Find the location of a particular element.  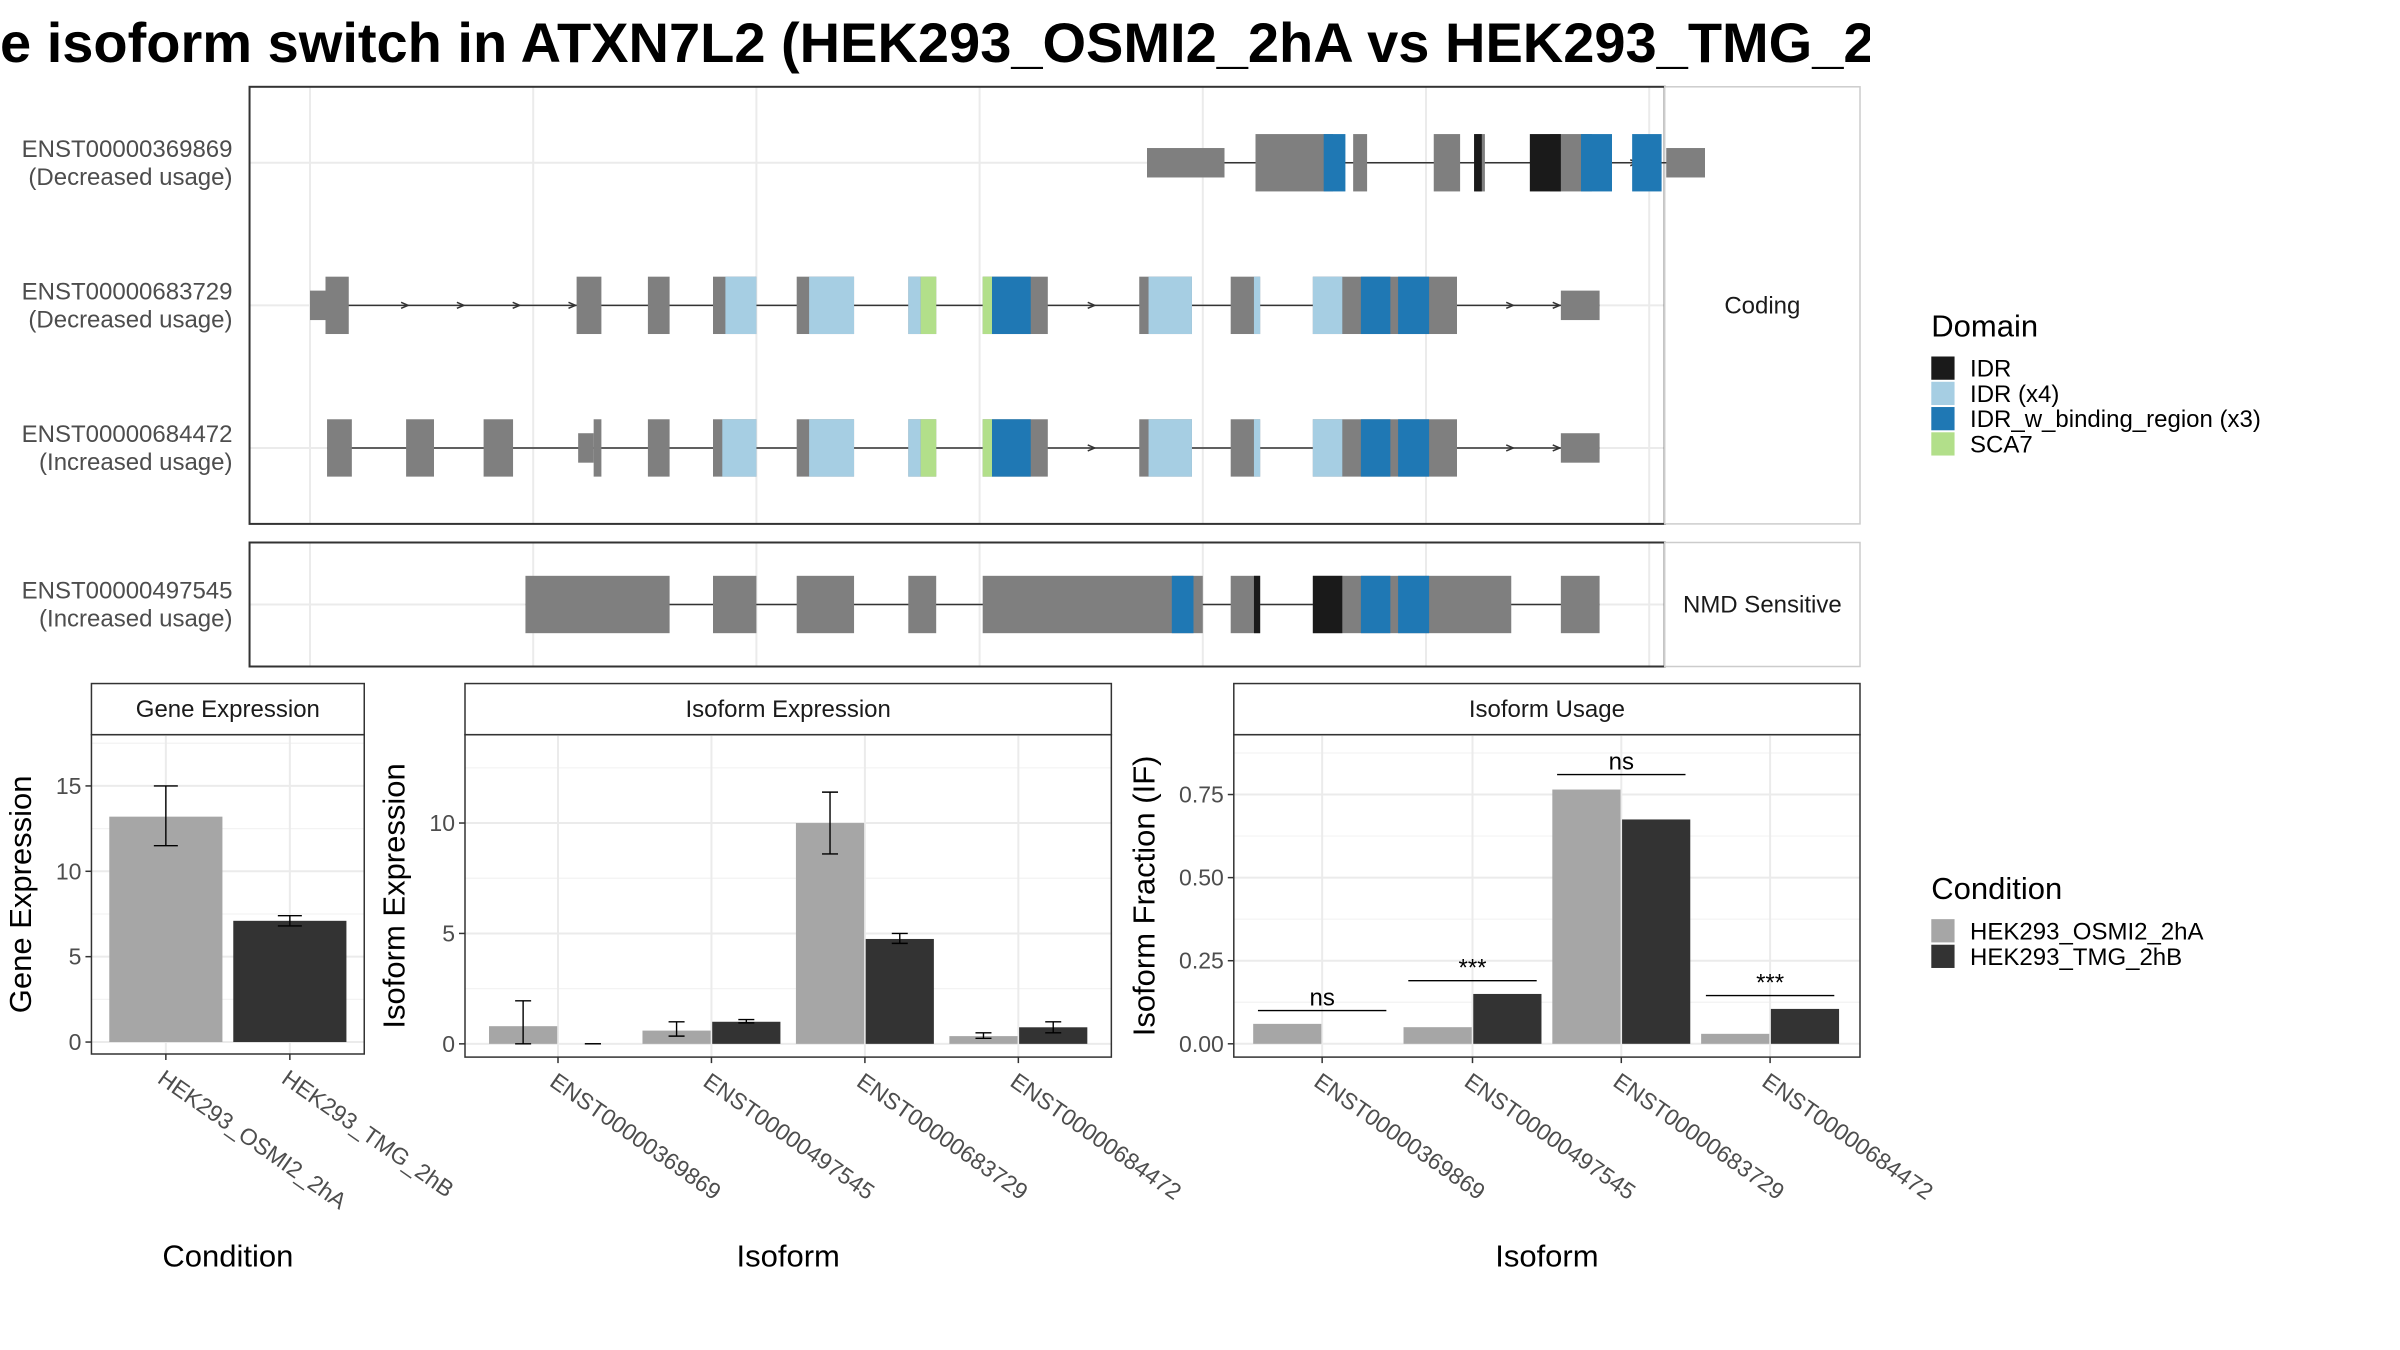

legend-domain-label: IDR is located at coordinates (1990, 369).